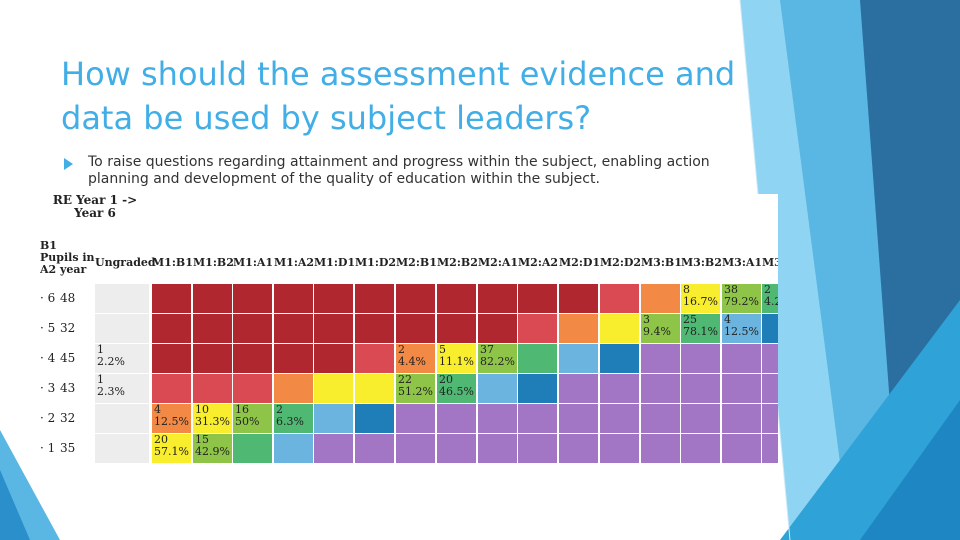 Image resolution: width=960 pixels, height=540 pixels. What do you see at coordinates (700, 328) in the screenshot?
I see `heatmap-cell: 25 78.1%` at bounding box center [700, 328].